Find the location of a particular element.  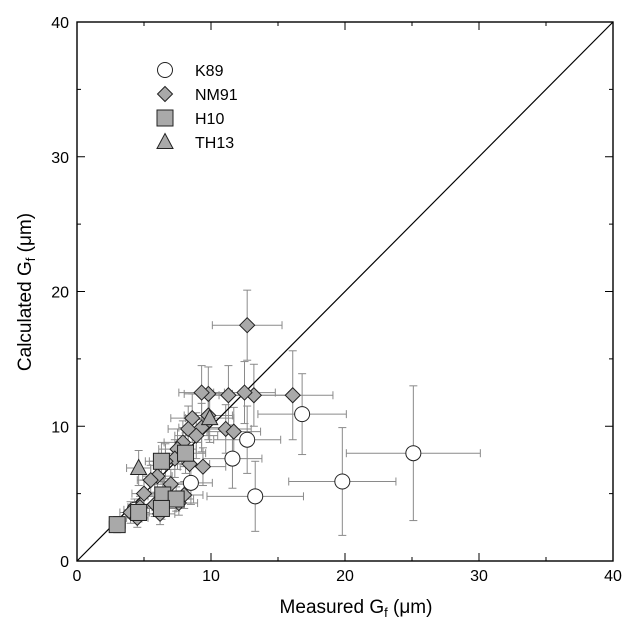

y-tick-label: 20 is located at coordinates (60, 293).